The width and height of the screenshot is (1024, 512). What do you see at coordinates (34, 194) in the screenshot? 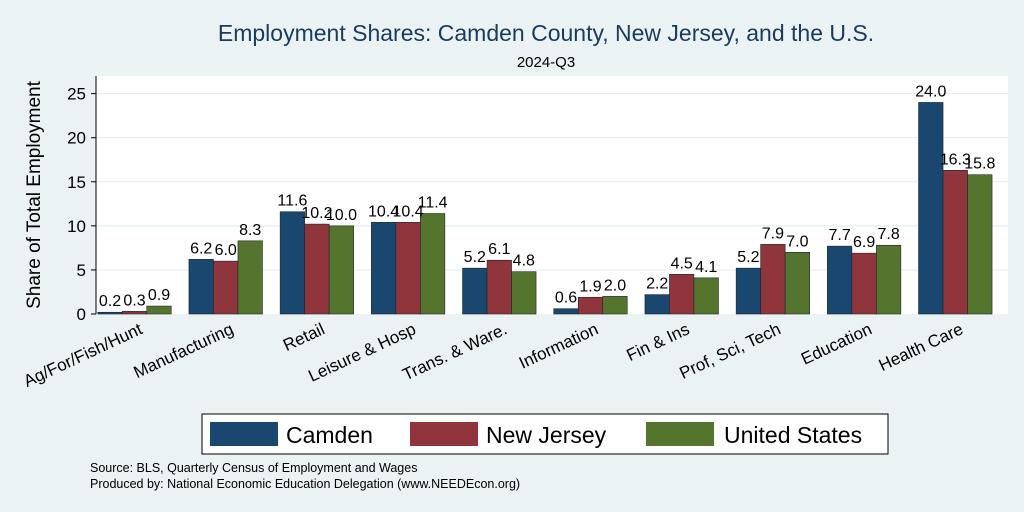
I see `y-axis-label: Share of Total Employment` at bounding box center [34, 194].